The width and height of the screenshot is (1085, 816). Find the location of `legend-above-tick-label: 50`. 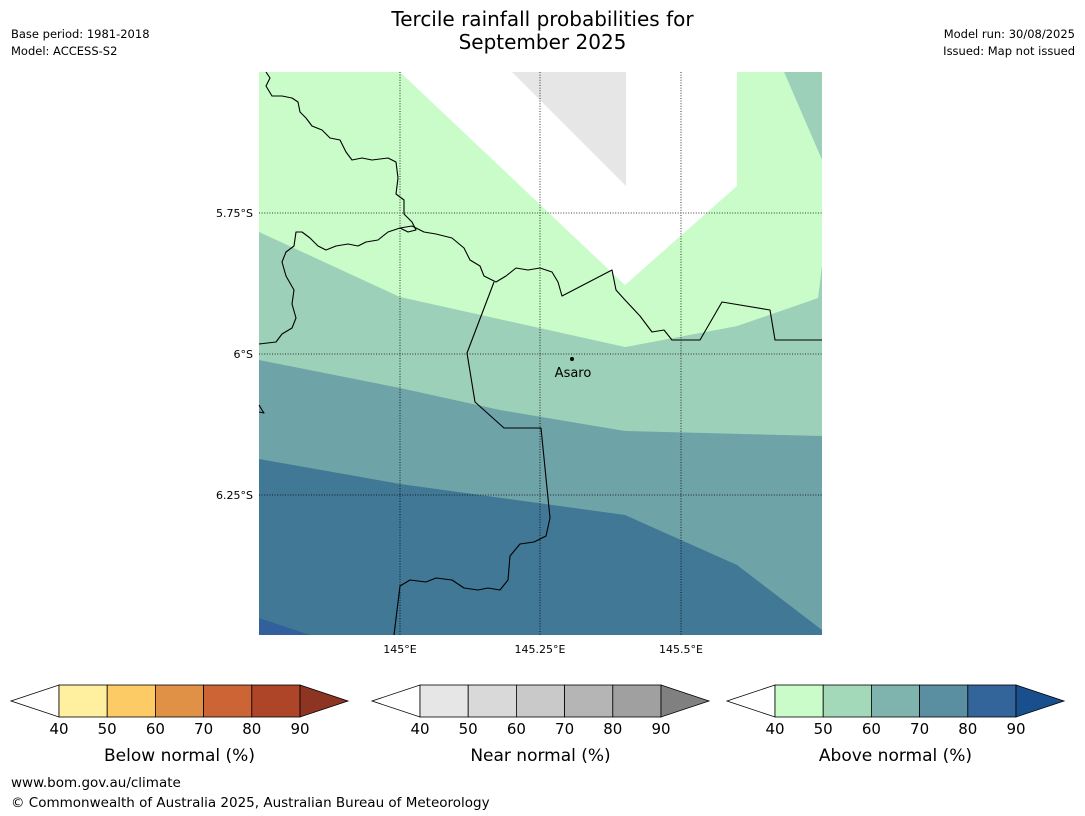

legend-above-tick-label: 50 is located at coordinates (823, 729).